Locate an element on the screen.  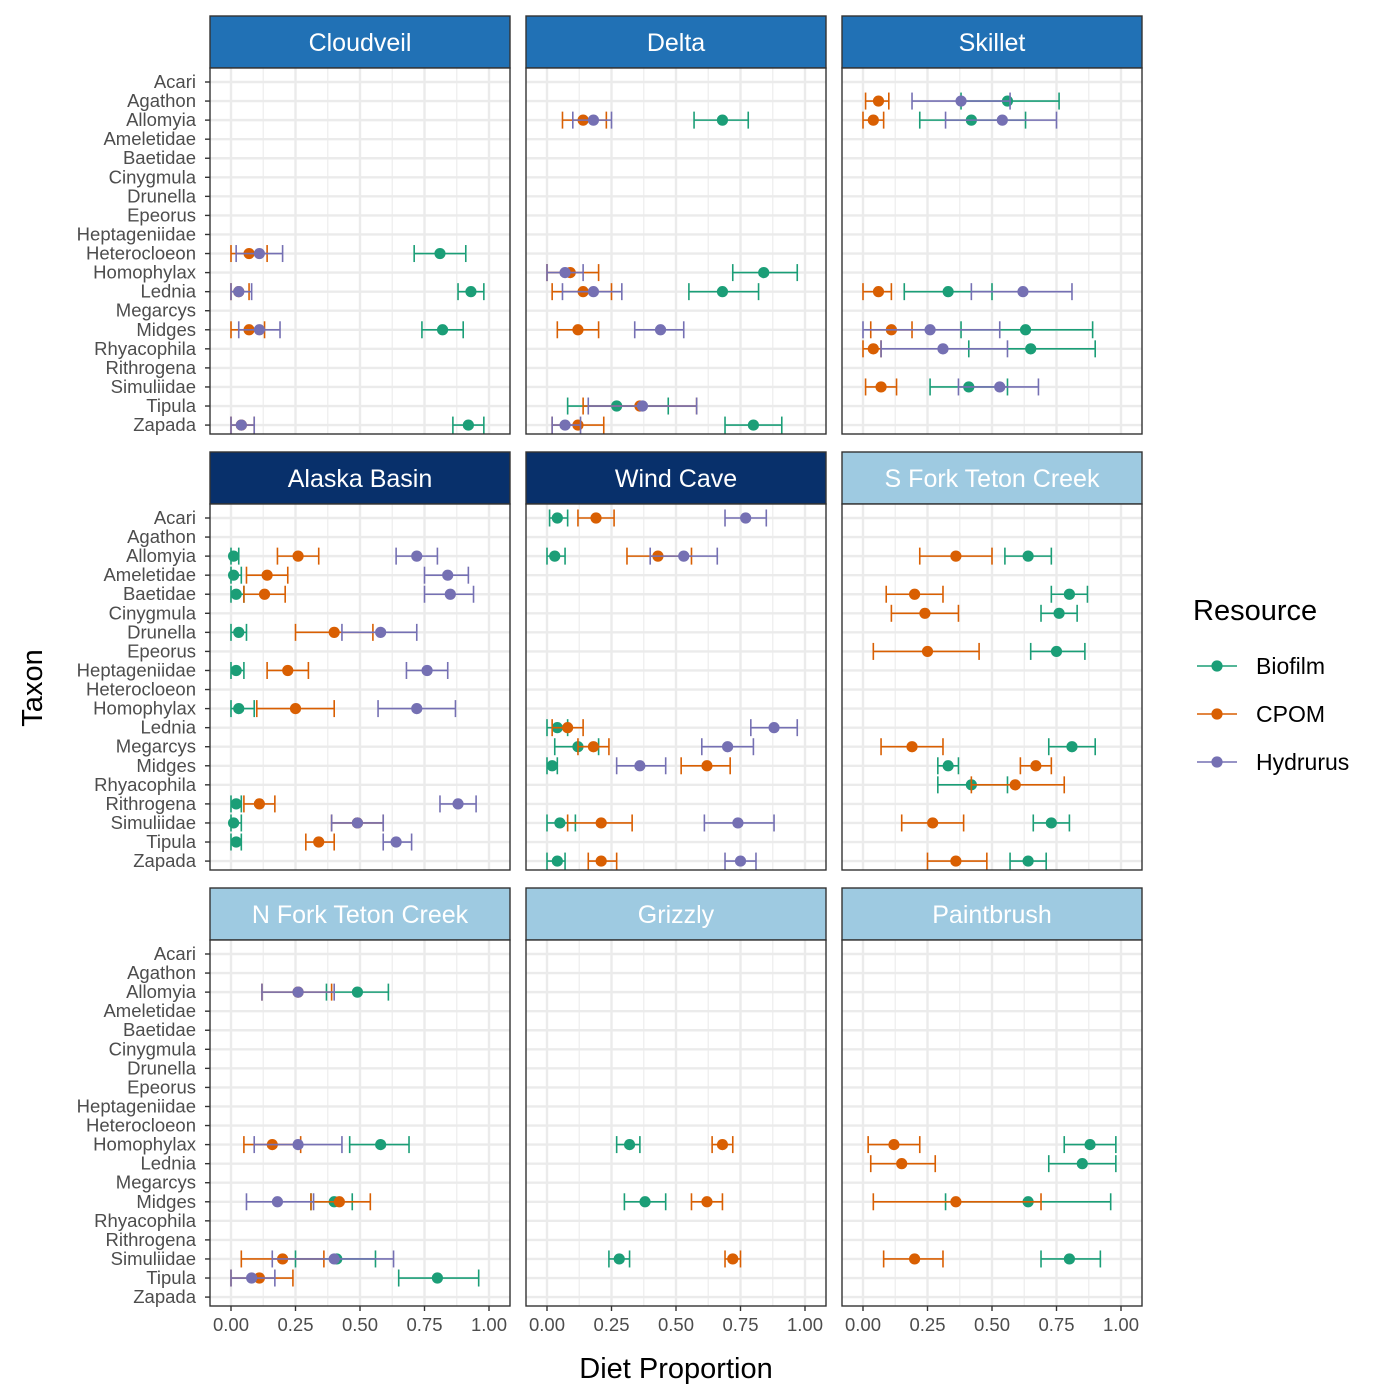
y-tick-label: Cinygmula is located at coordinates (153, 1048).